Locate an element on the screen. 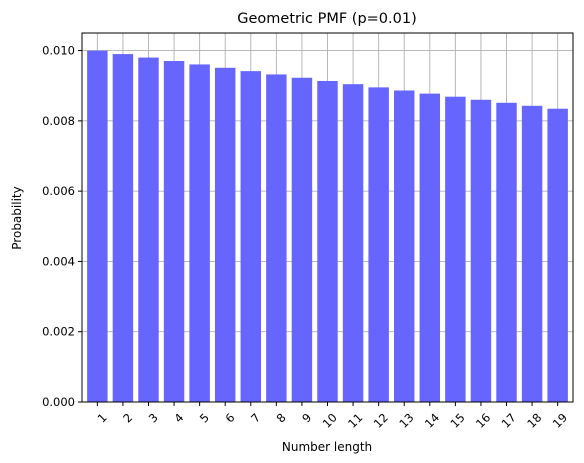 The height and width of the screenshot is (463, 584). y-axis-label: Probability is located at coordinates (17, 217).